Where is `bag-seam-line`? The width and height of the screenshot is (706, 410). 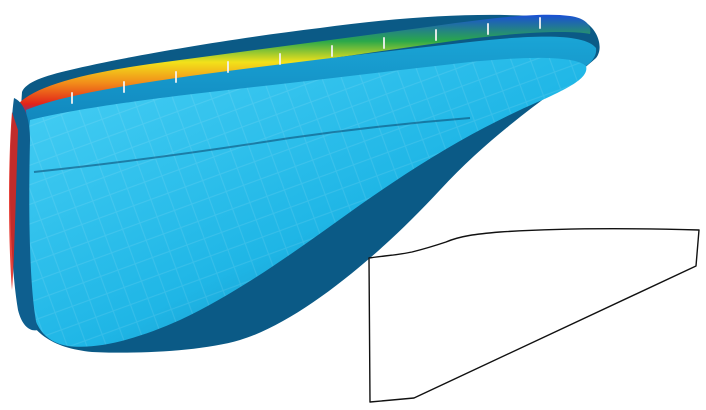
bag-seam-line is located at coordinates (252, 145).